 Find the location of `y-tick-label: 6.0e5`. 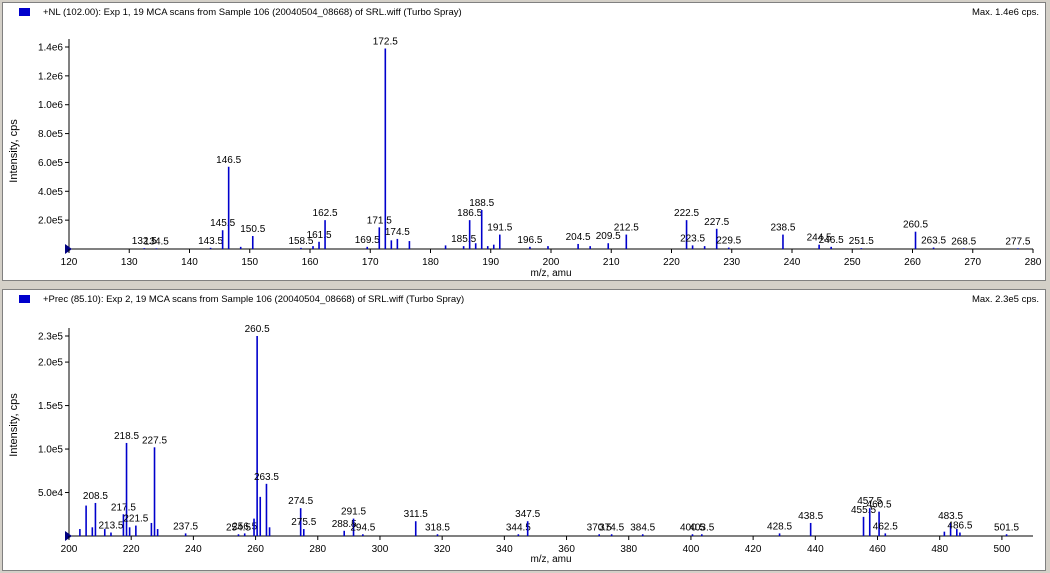

y-tick-label: 6.0e5 is located at coordinates (50, 163).